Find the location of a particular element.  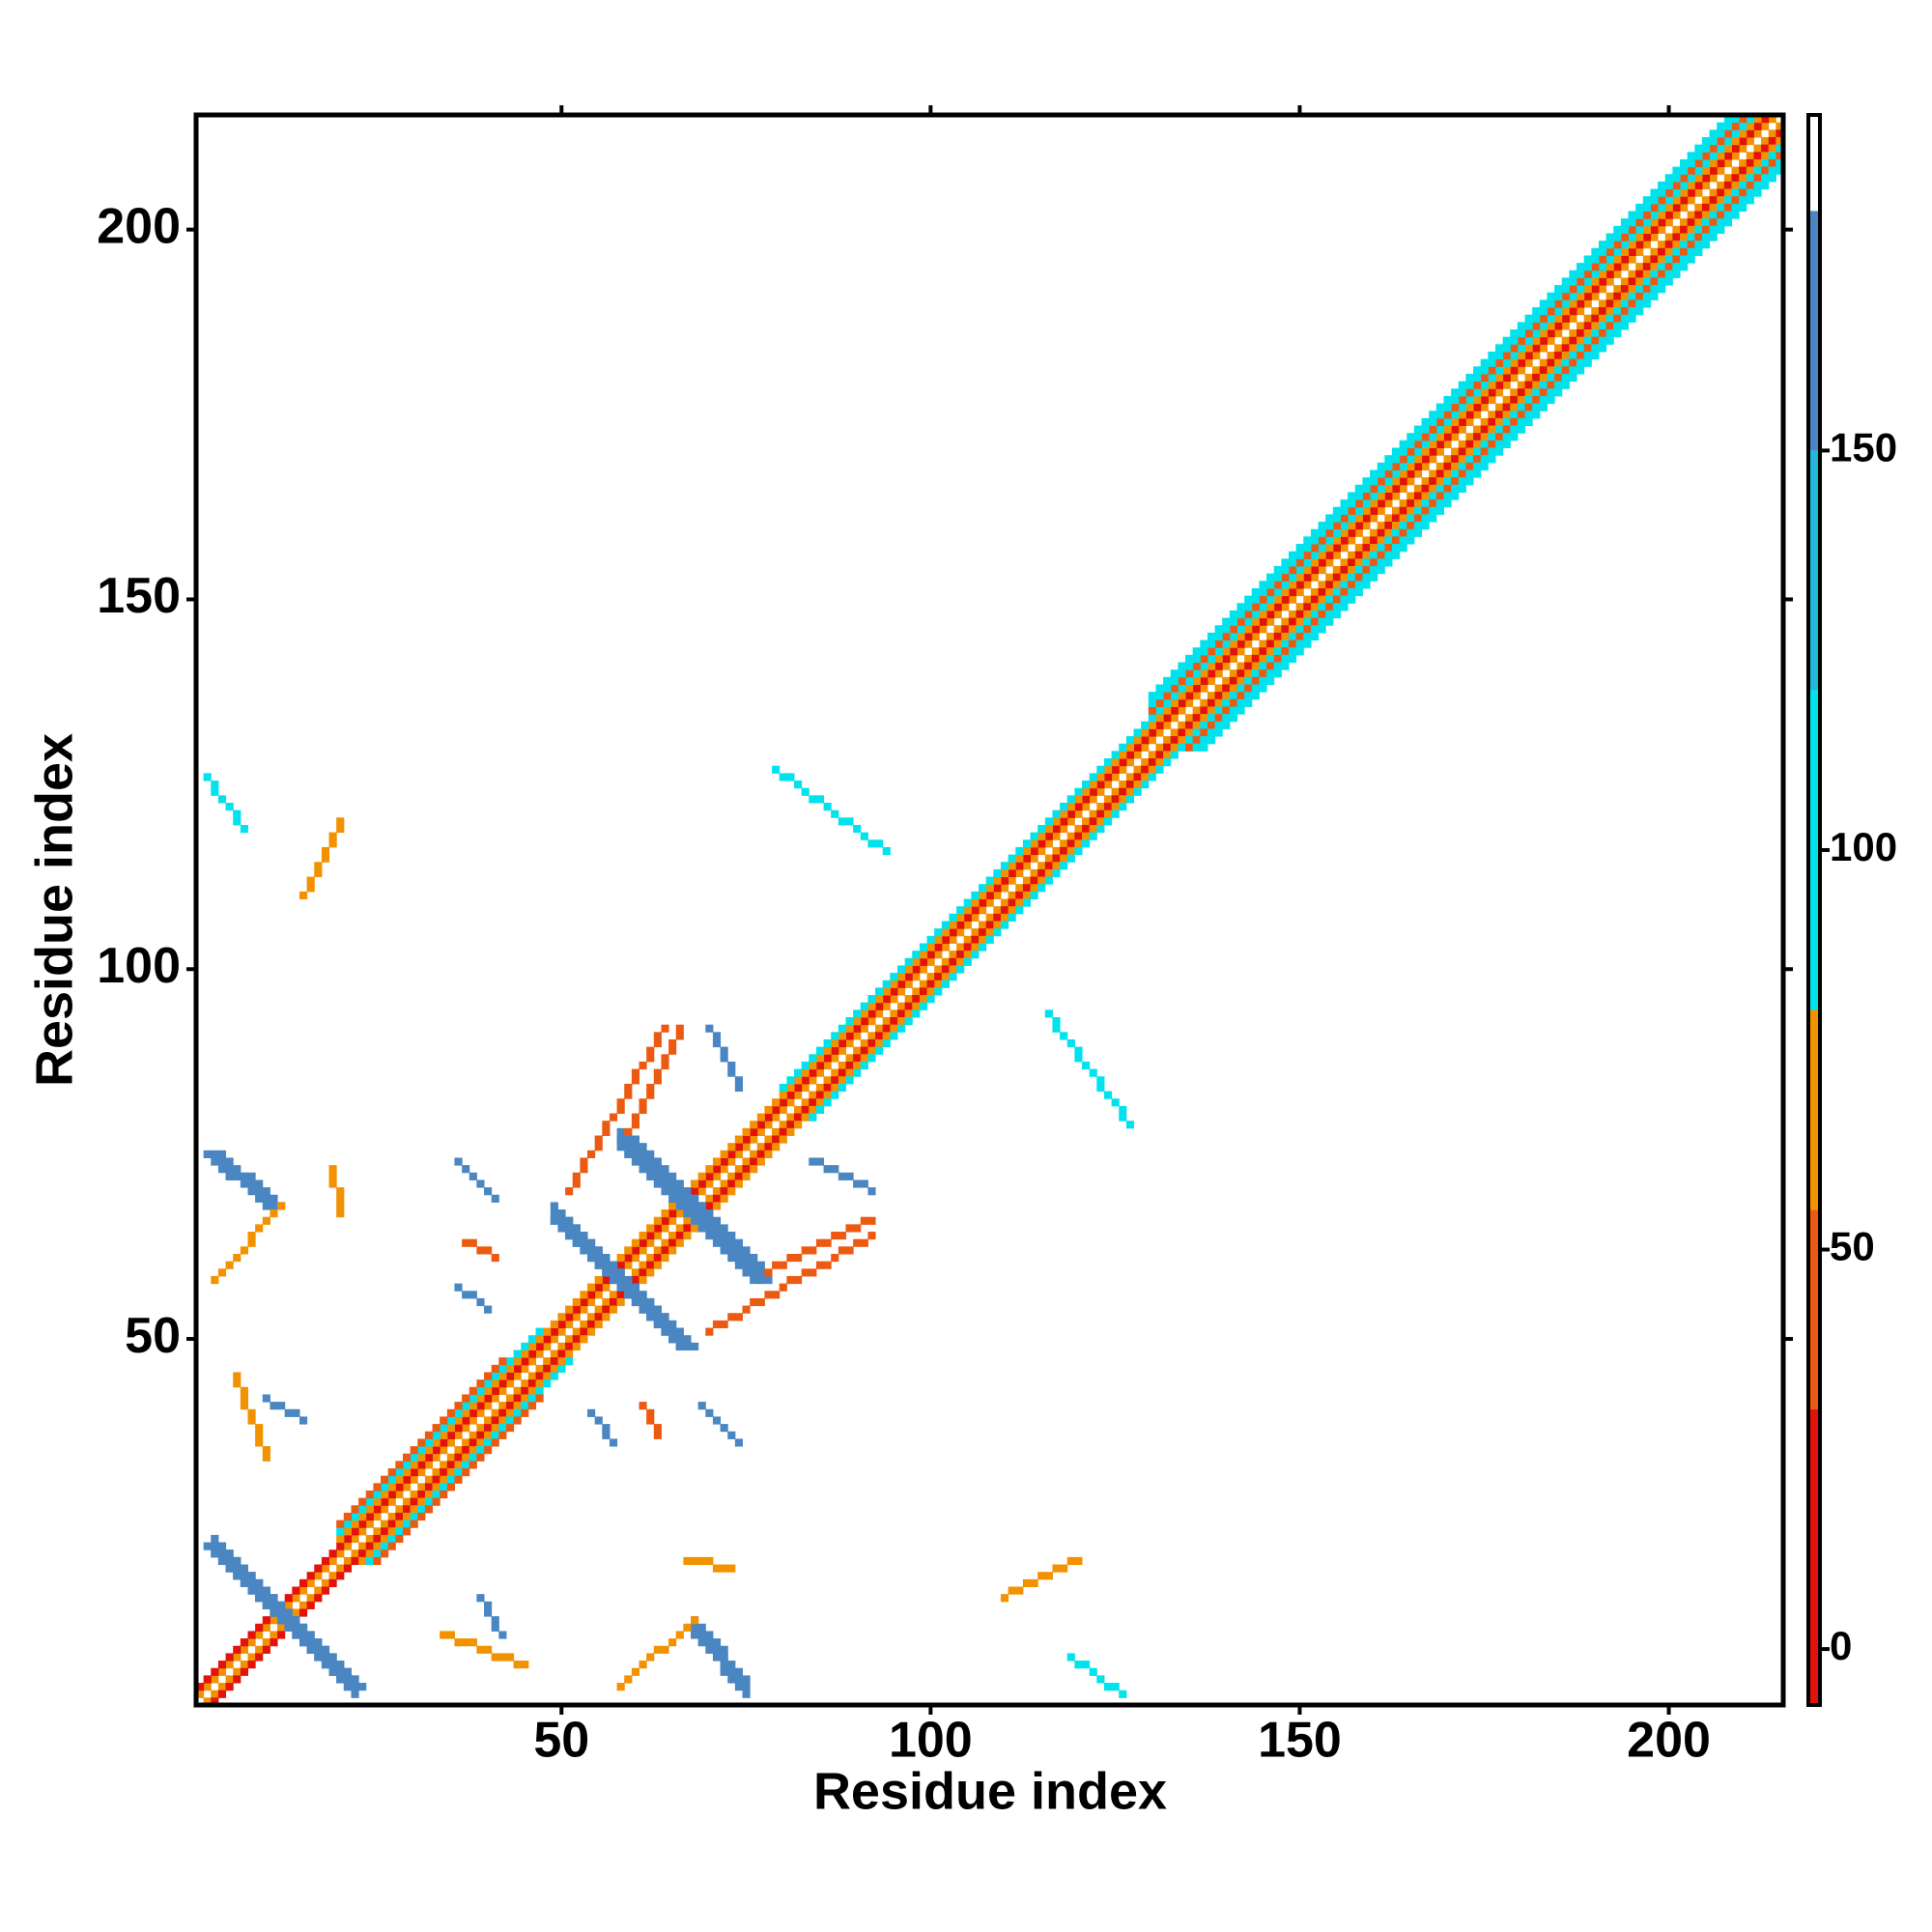

colorbar-band is located at coordinates (1814, 1309).